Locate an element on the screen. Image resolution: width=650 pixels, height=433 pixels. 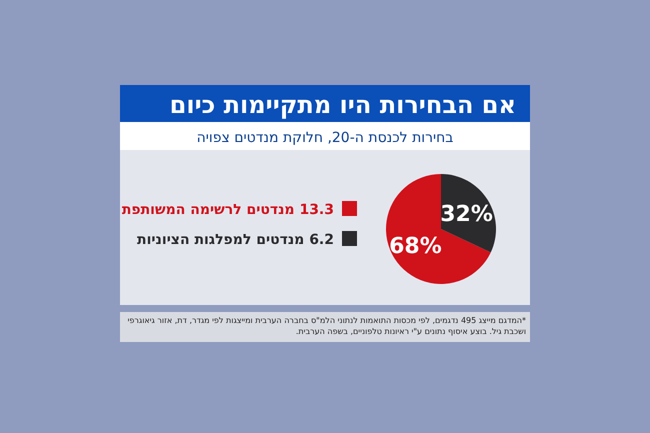
legend-label: 13.3 מנדטים לרשימה המשותפת is located at coordinates (228, 210).